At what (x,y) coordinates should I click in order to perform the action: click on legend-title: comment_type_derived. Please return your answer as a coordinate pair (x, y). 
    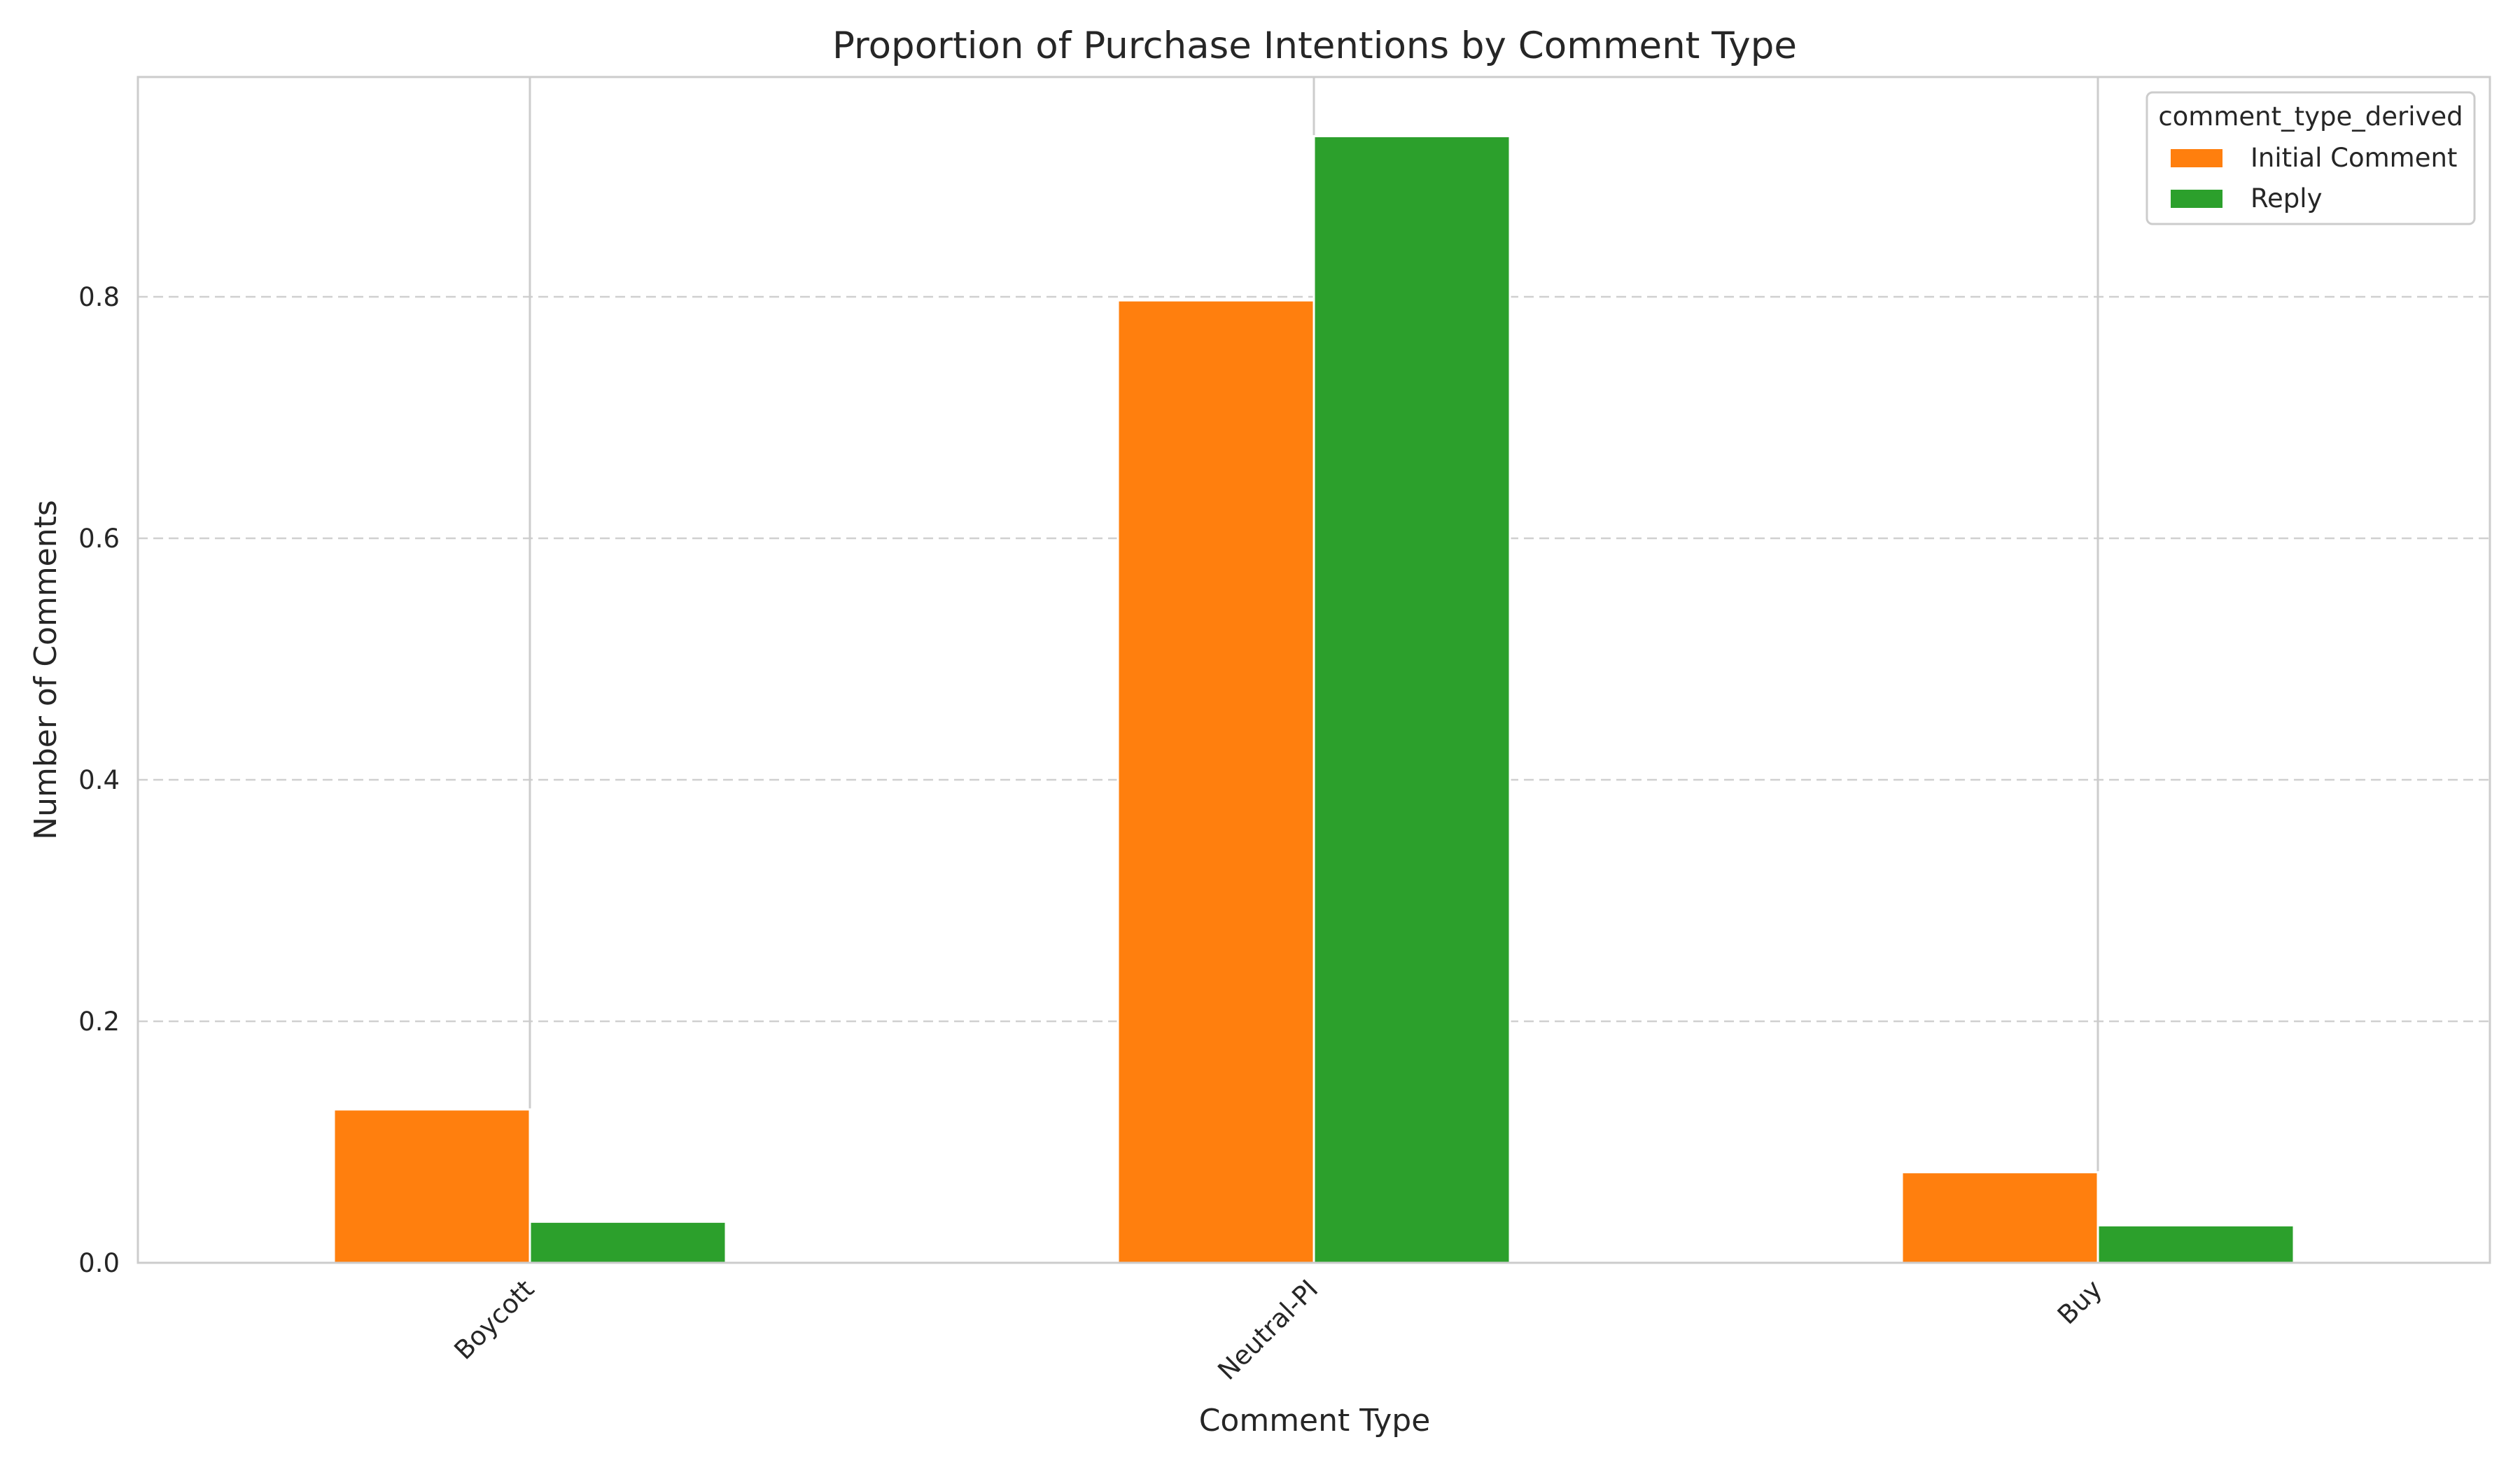
    Looking at the image, I should click on (2310, 117).